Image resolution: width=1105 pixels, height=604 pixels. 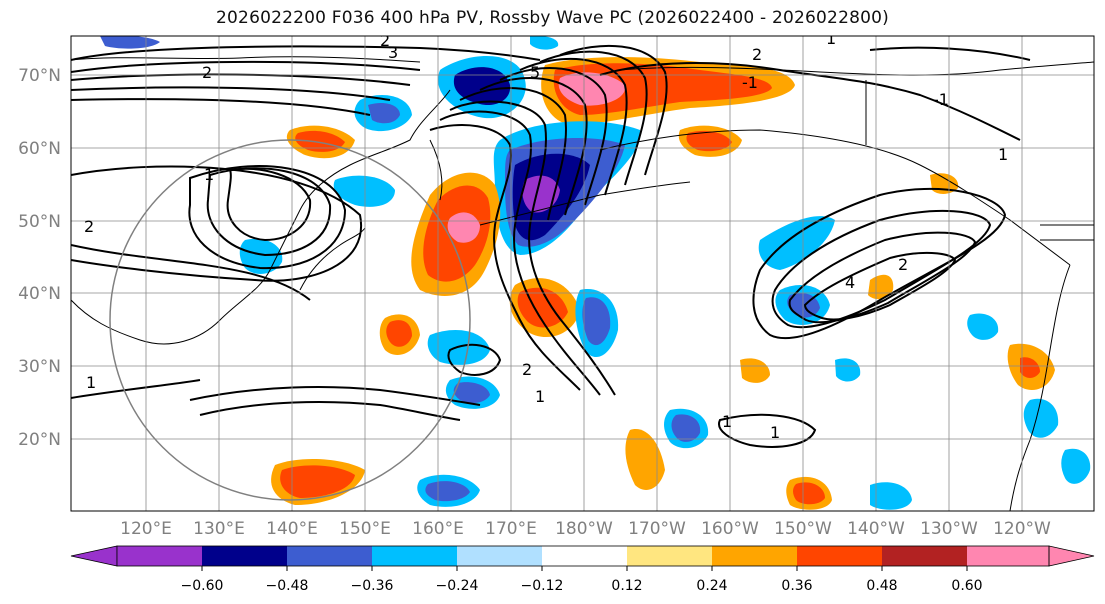 I want to click on colorbar-tick-label: 0.24, so click(x=711, y=586).